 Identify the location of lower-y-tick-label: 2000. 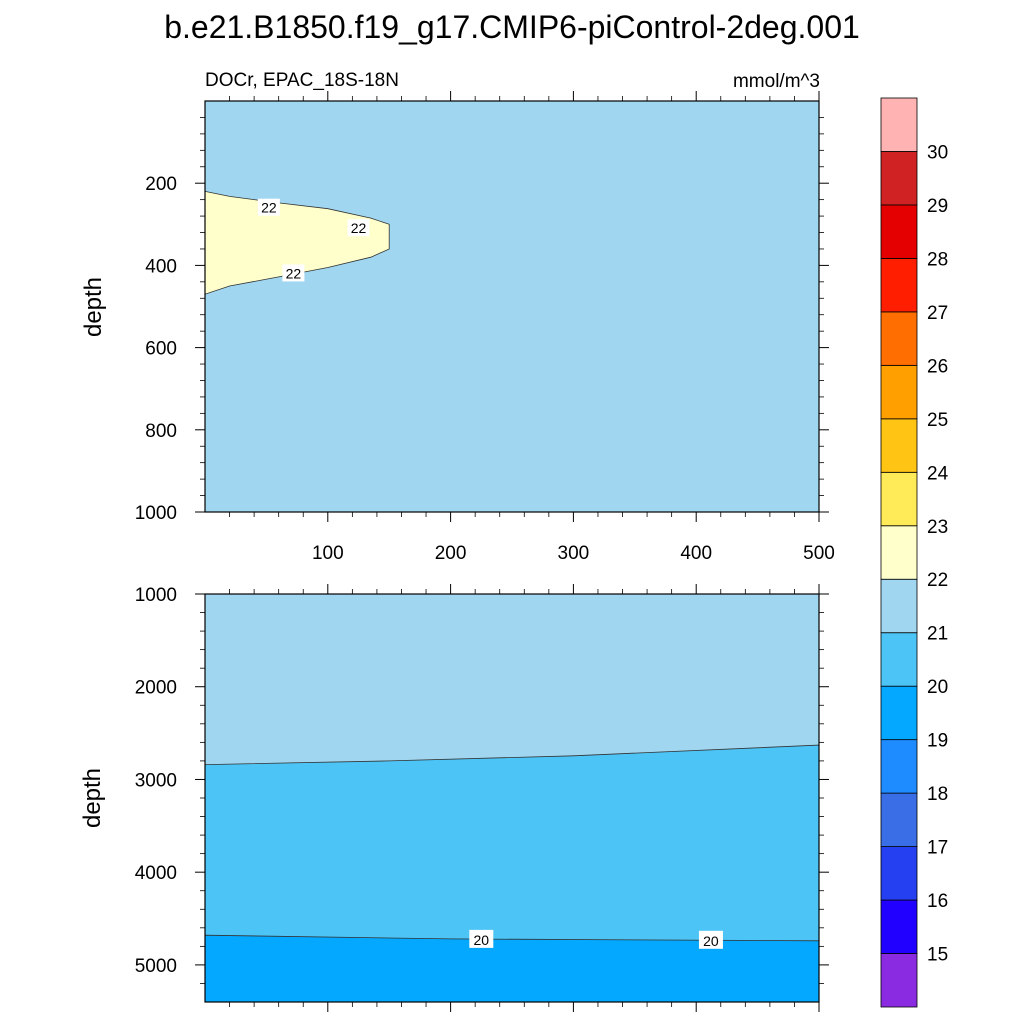
(156, 688).